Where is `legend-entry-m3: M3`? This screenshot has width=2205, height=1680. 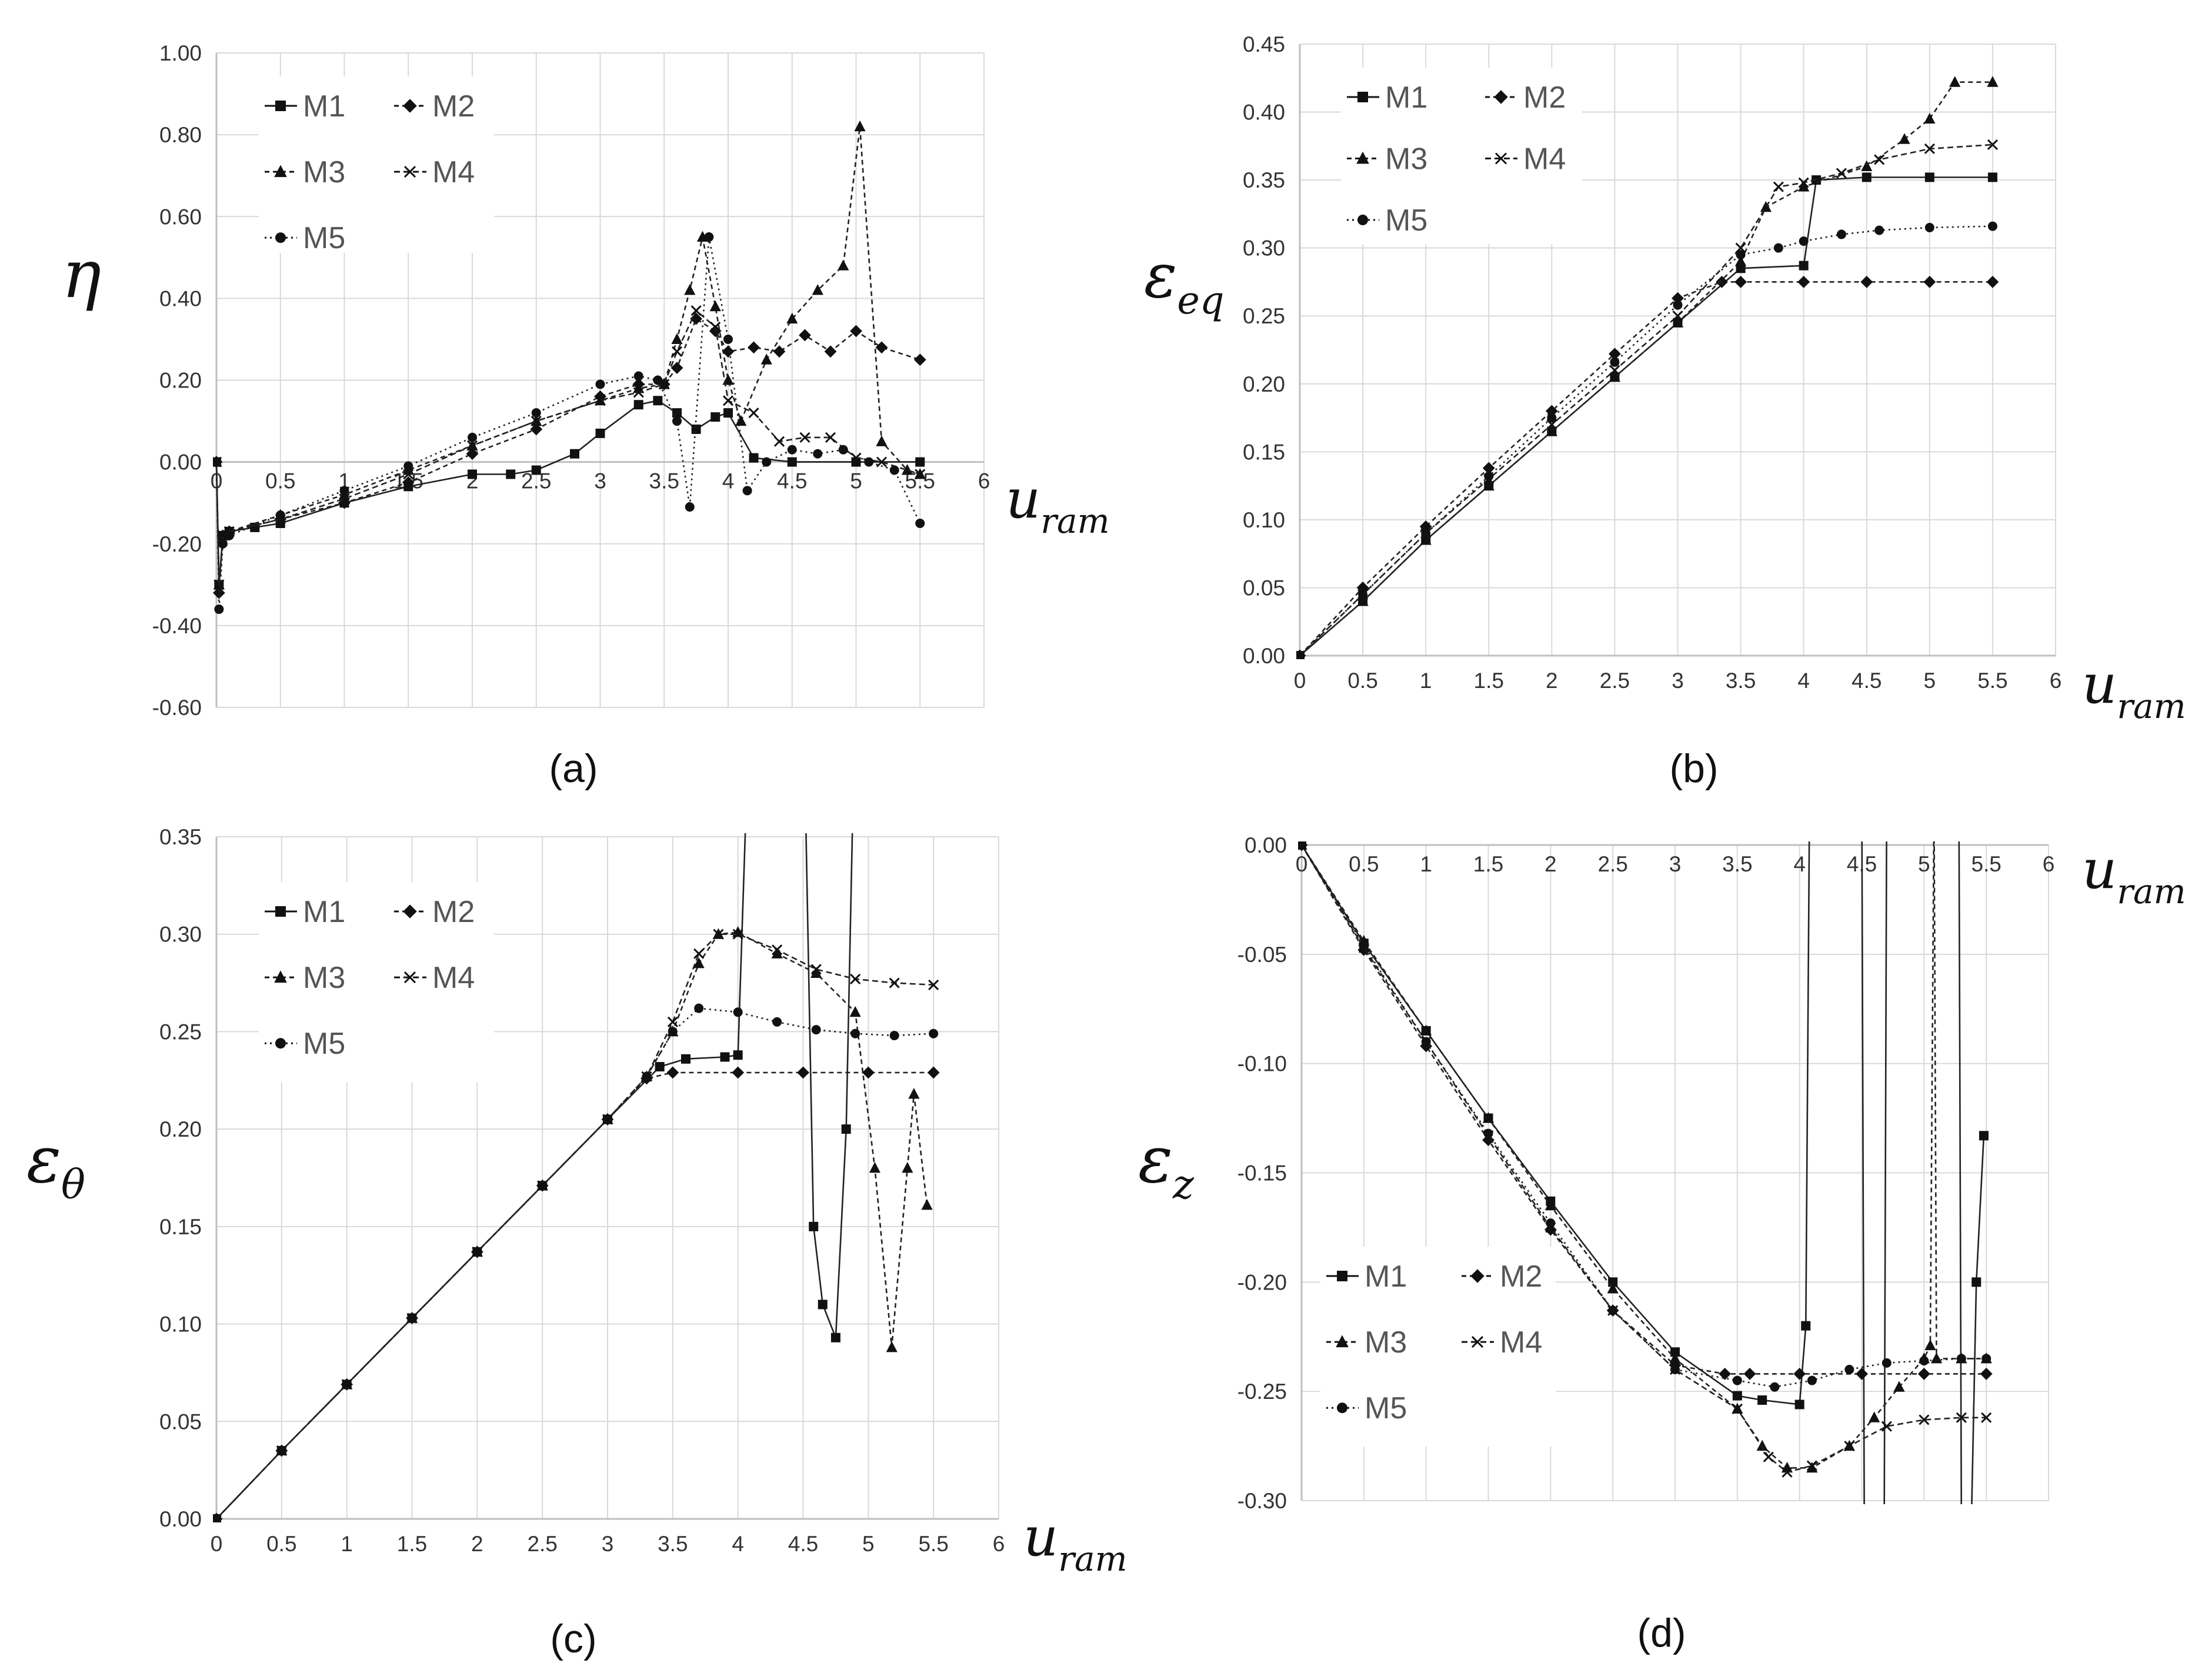
legend-entry-m3: M3 is located at coordinates (305, 978).